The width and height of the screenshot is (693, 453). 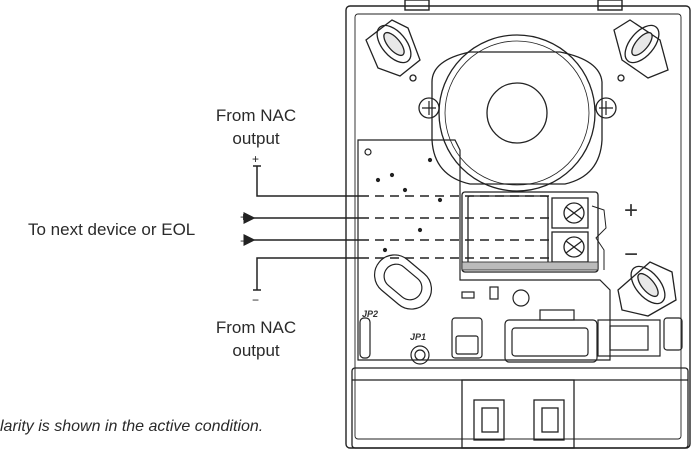 What do you see at coordinates (132, 426) in the screenshot?
I see `polarity-note: larity is shown in the active condition.` at bounding box center [132, 426].